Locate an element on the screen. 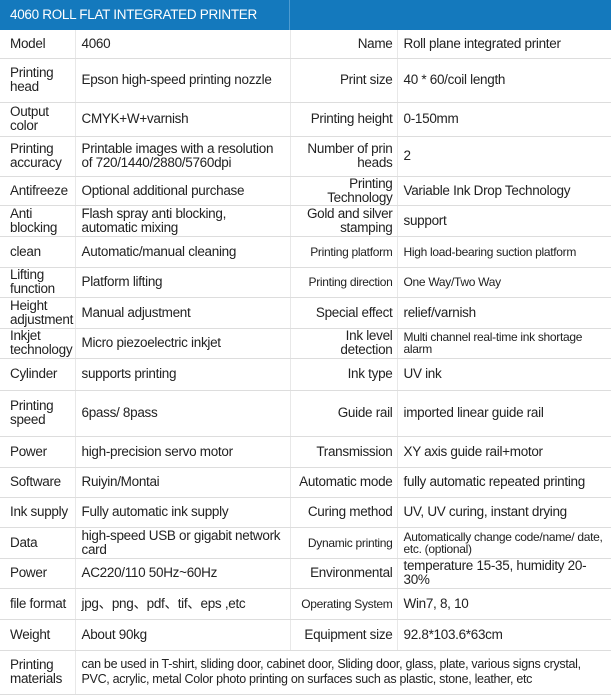 This screenshot has width=611, height=696. spec-value: high-speed USB or gigabit network card is located at coordinates (183, 543).